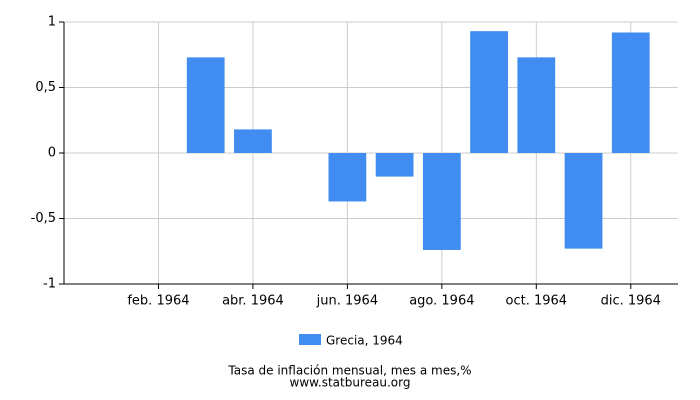 The height and width of the screenshot is (400, 700). Describe the element at coordinates (441, 301) in the screenshot. I see `x-tick-label: ago. 1964` at that location.